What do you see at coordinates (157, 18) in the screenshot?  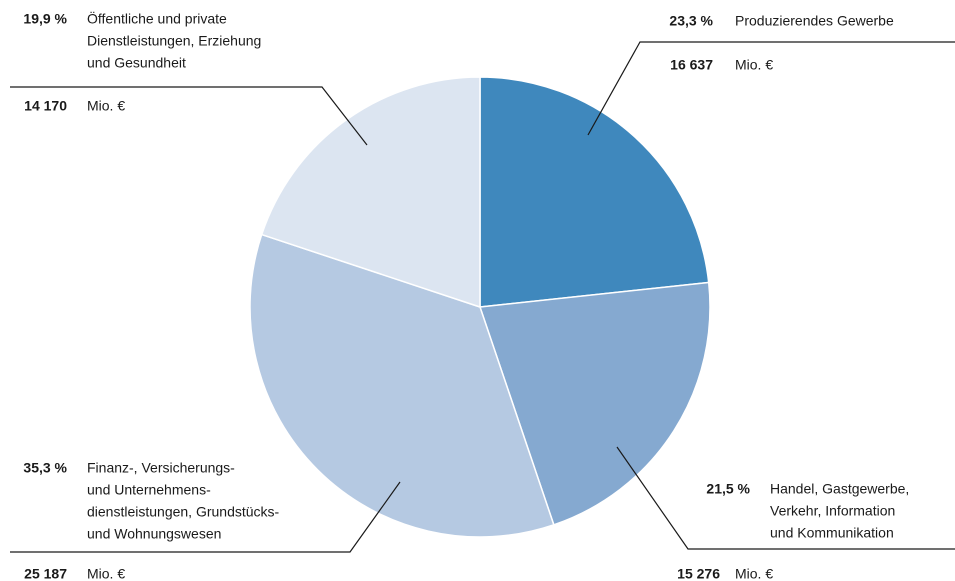 I see `category-label: Öffentliche und private` at bounding box center [157, 18].